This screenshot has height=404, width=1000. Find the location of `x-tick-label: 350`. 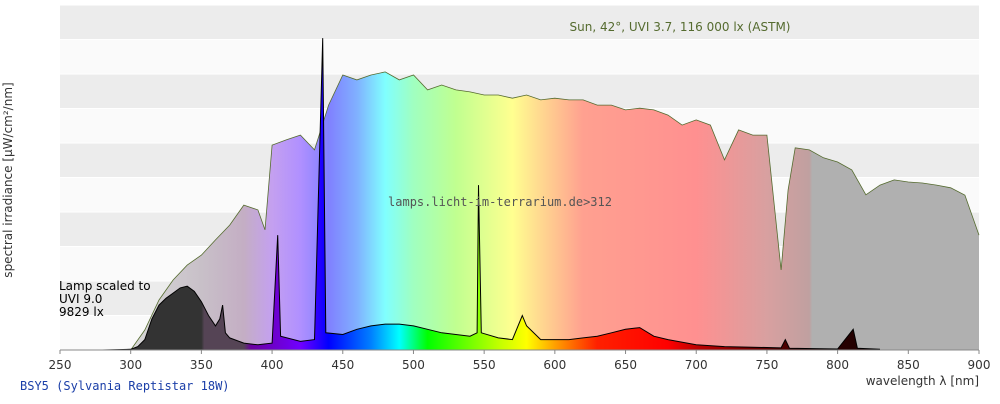

x-tick-label: 350 is located at coordinates (201, 365).